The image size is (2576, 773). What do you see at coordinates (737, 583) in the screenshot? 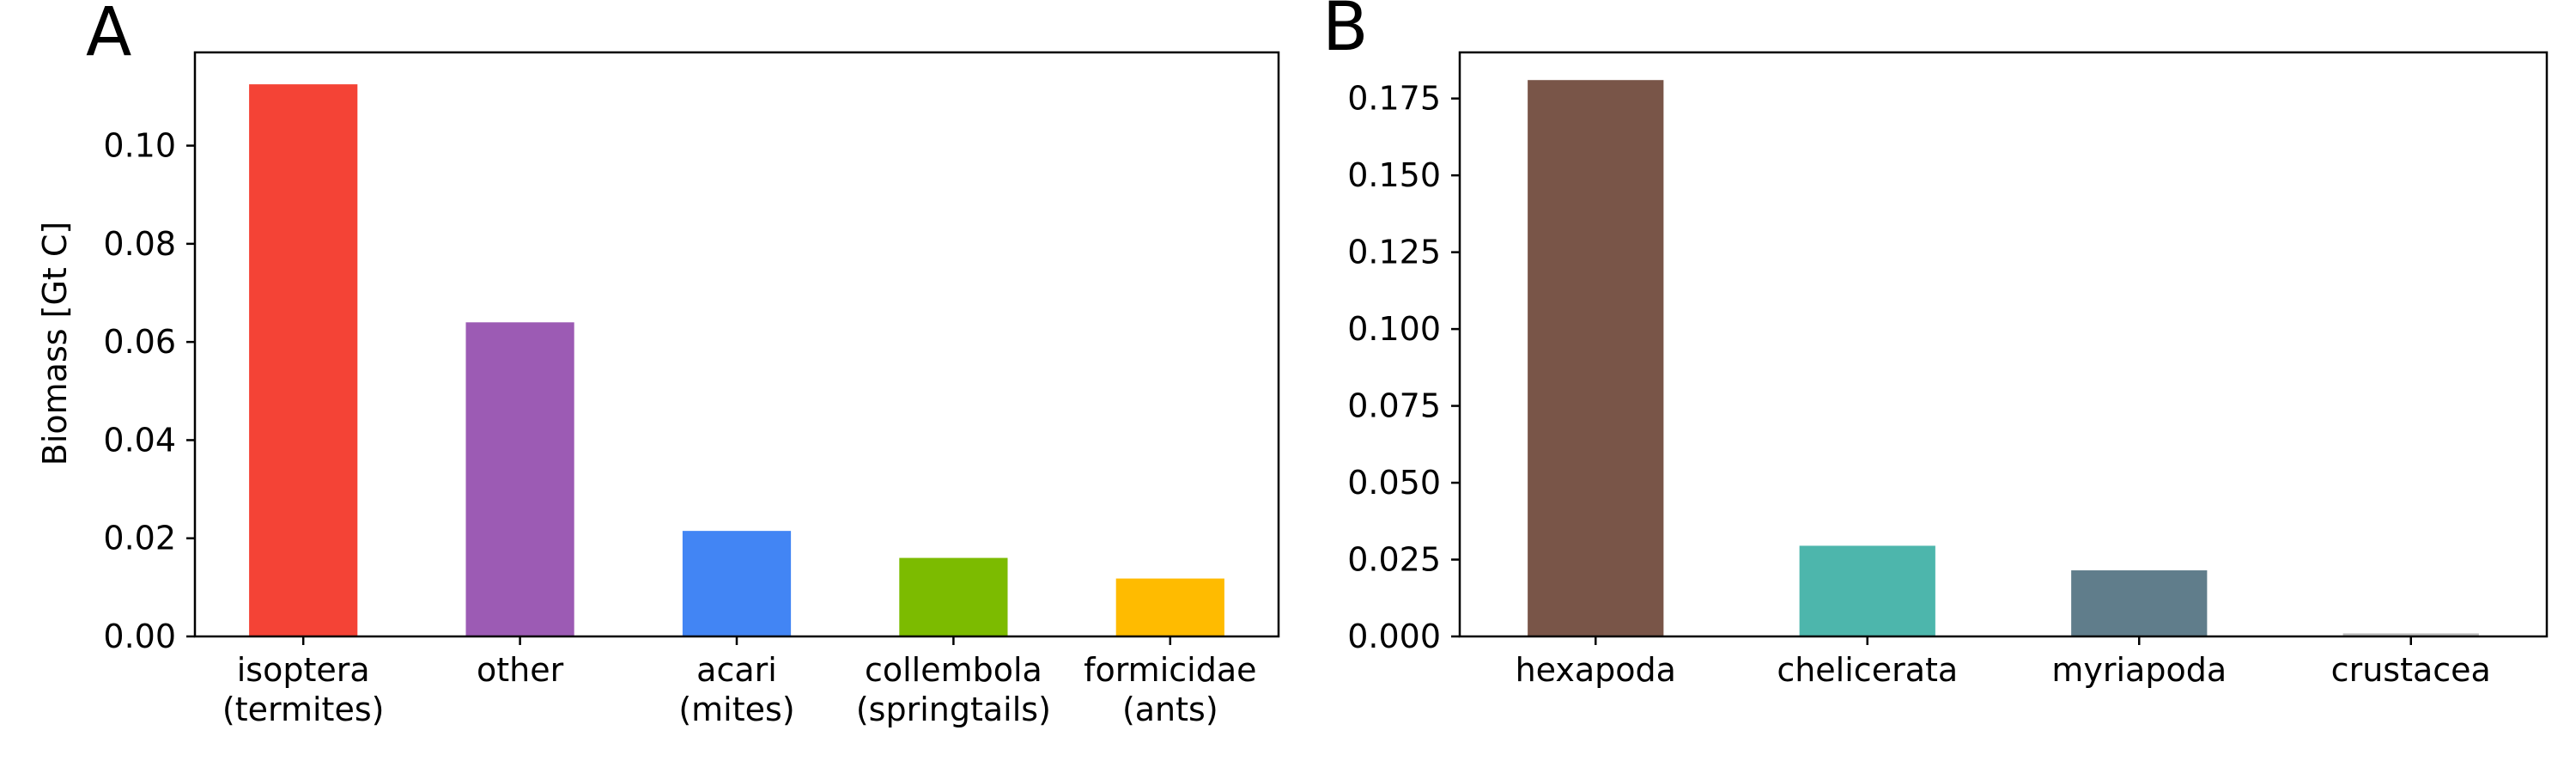
I see `panel-a-bar-acari` at bounding box center [737, 583].